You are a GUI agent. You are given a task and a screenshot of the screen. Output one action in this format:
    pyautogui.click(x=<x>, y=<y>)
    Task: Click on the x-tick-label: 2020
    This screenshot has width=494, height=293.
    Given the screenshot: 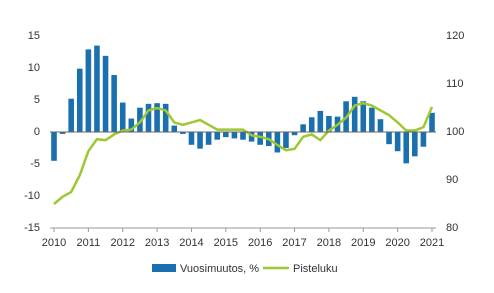 What is the action you would take?
    pyautogui.click(x=397, y=243)
    